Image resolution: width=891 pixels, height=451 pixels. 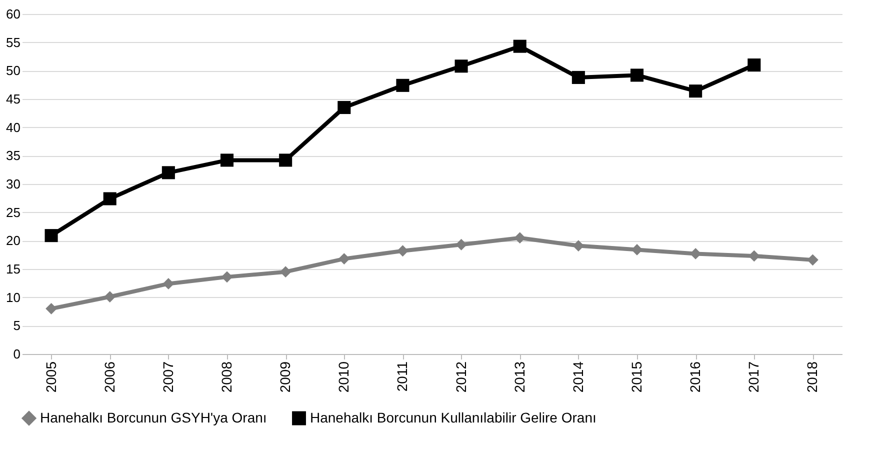 I want to click on y-tick-label: 40, so click(x=13, y=127).